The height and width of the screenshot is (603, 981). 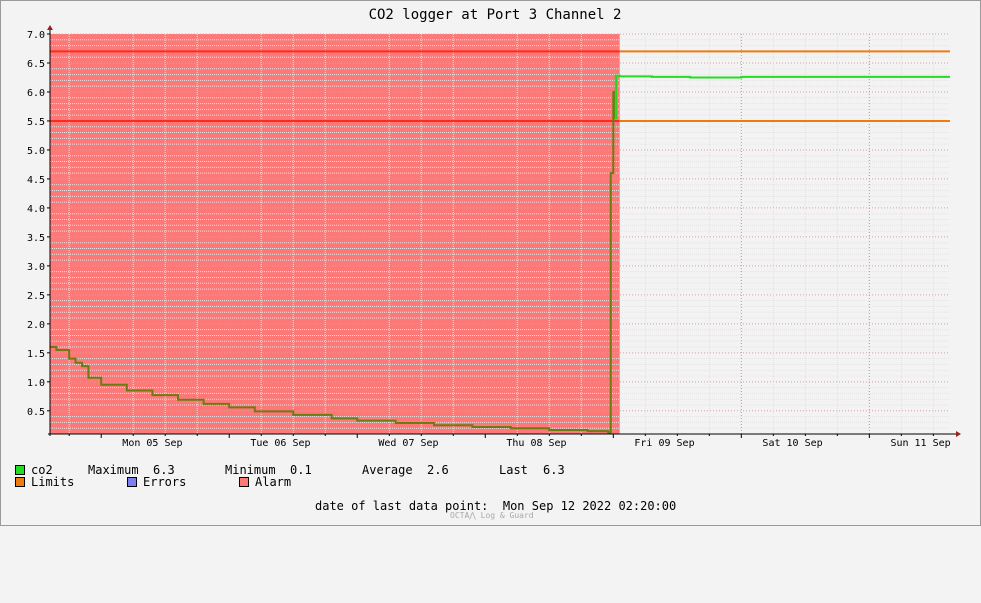 I want to click on y-axis-arrow, so click(x=50, y=27).